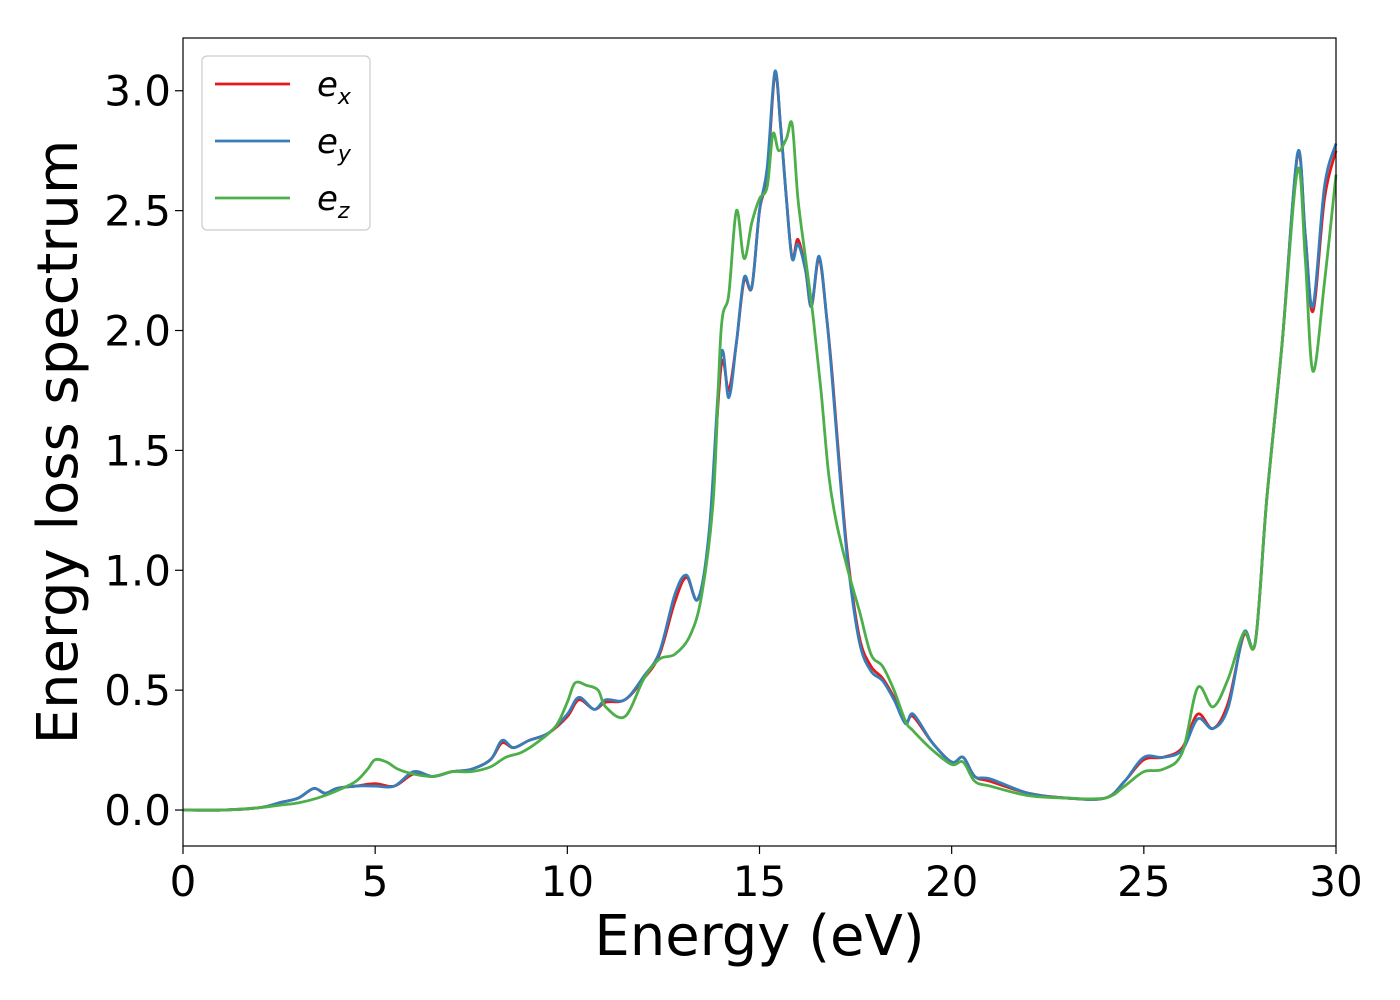  Describe the element at coordinates (375, 881) in the screenshot. I see `x-tick-label: 5` at that location.